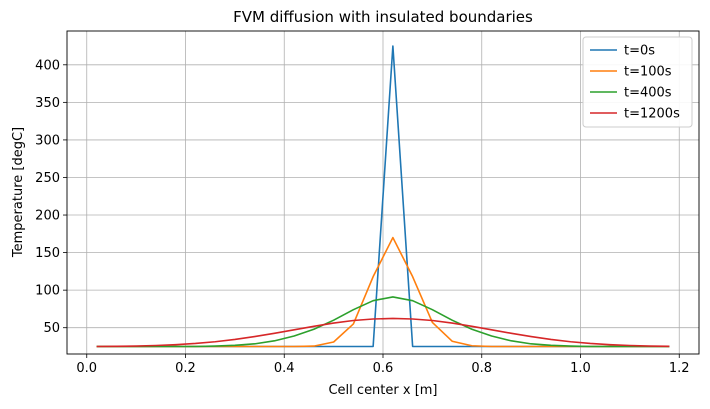  What do you see at coordinates (47, 253) in the screenshot?
I see `y-tick-label: 150` at bounding box center [47, 253].